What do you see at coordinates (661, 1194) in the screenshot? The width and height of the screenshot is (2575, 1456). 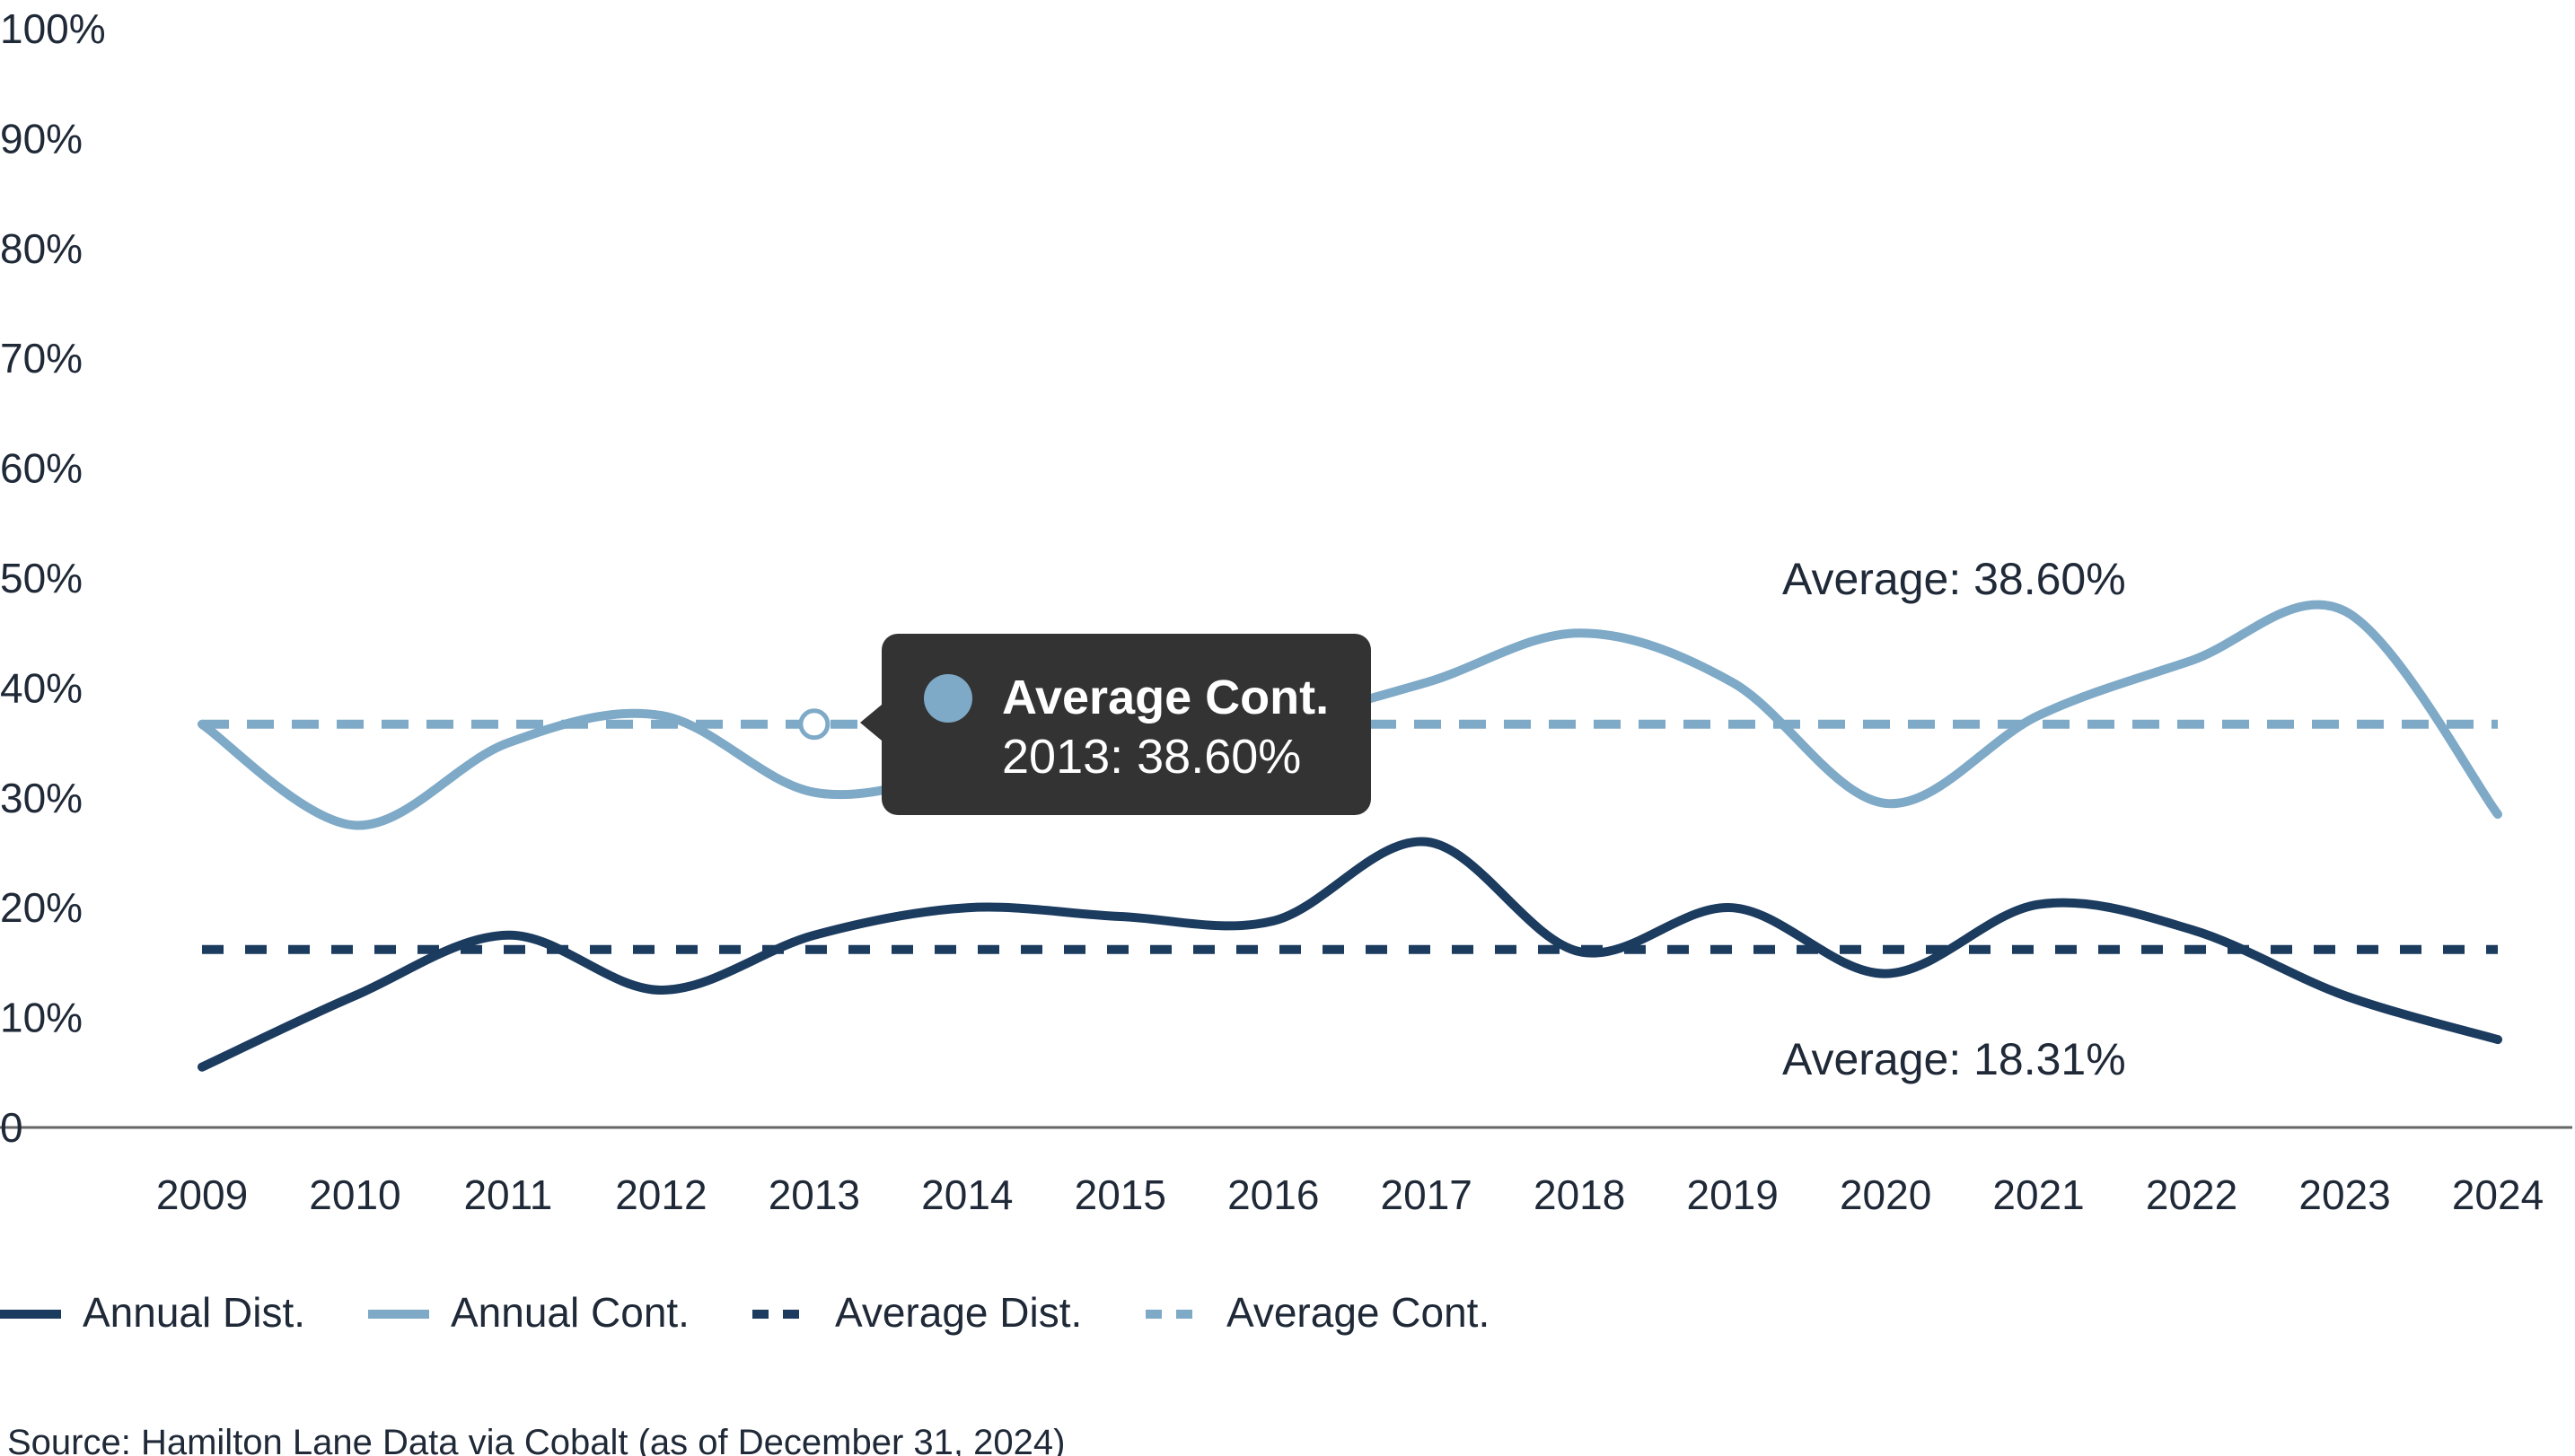 I see `x-tick-label: 2012` at bounding box center [661, 1194].